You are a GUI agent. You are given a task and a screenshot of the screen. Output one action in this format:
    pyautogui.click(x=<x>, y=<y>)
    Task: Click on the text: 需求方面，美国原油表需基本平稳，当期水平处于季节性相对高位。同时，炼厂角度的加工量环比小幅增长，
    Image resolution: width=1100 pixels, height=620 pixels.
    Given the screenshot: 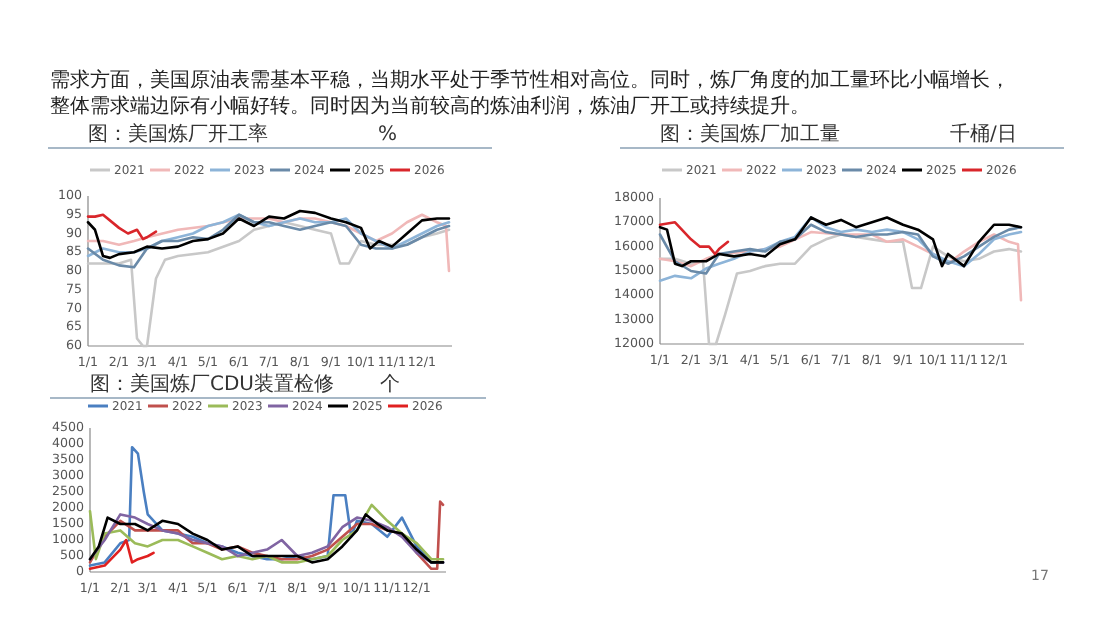 What is the action you would take?
    pyautogui.click(x=530, y=80)
    